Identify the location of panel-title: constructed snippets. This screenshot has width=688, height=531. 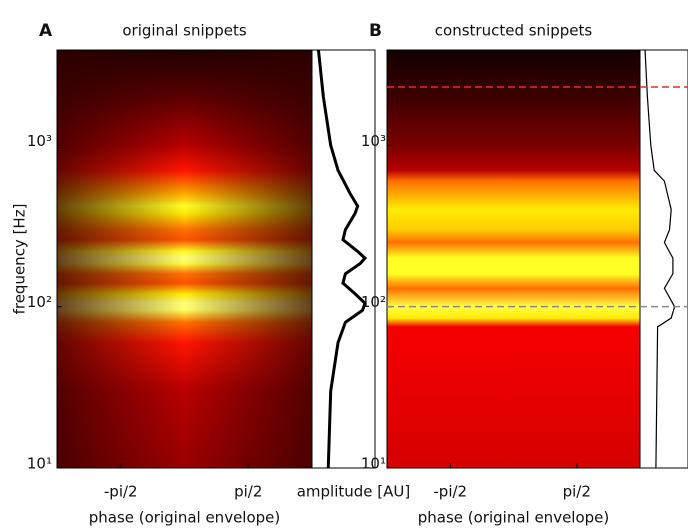
(514, 31).